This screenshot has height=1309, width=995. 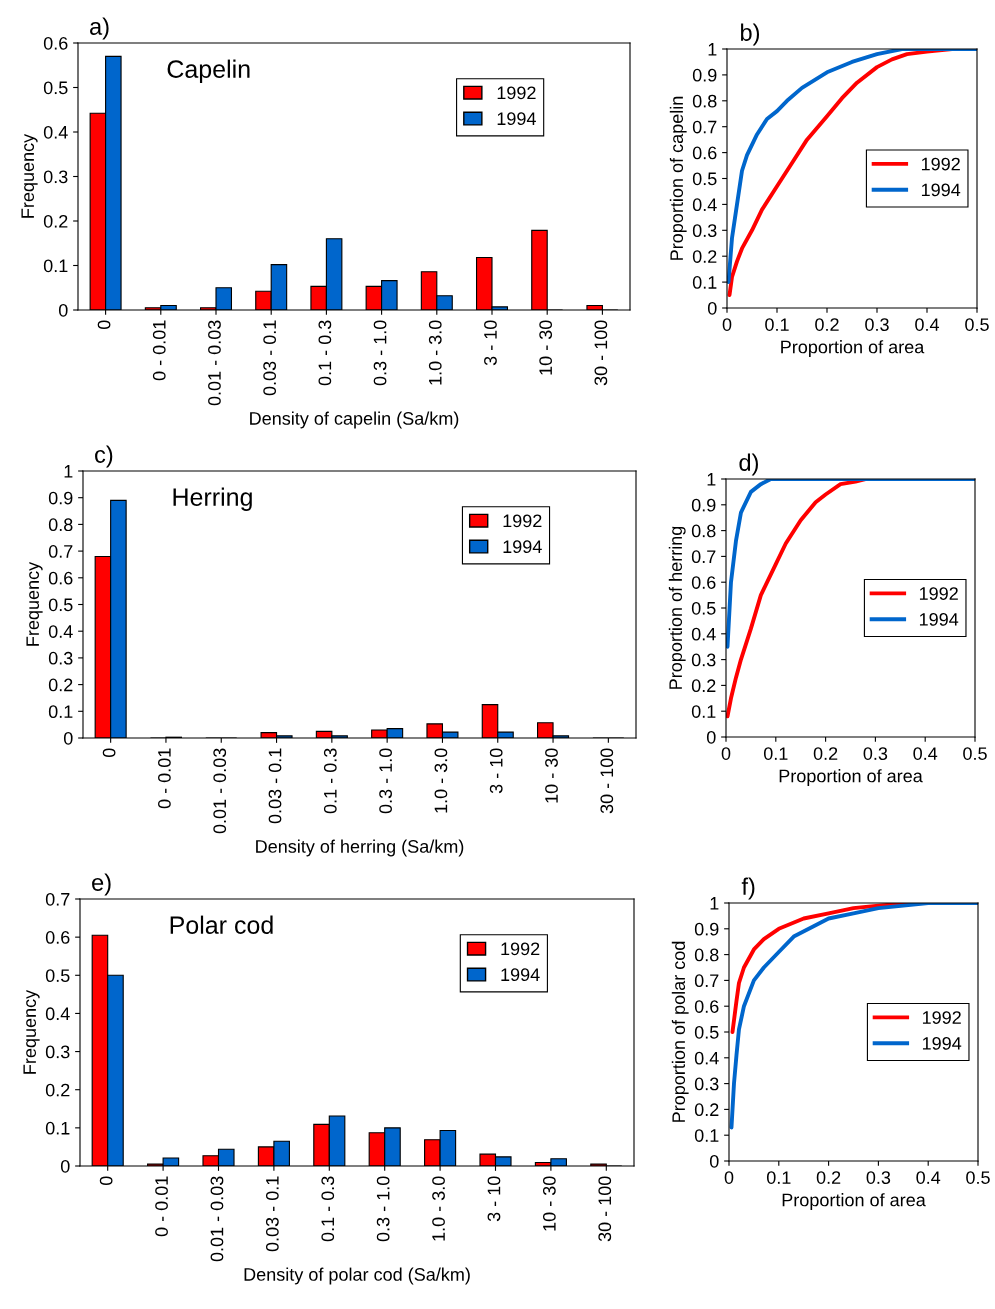 What do you see at coordinates (99, 28) in the screenshot?
I see `chart-title: a)` at bounding box center [99, 28].